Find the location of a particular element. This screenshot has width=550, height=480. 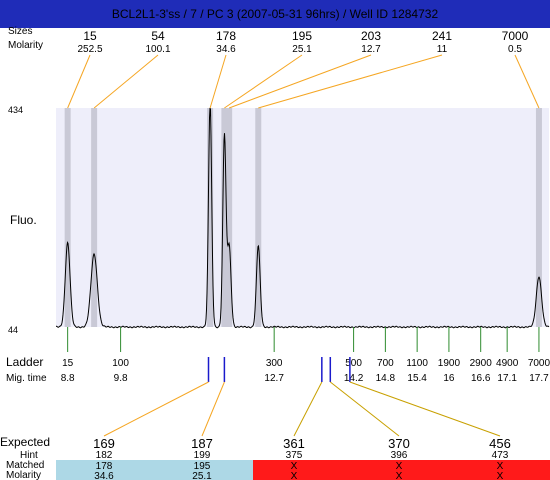

ladder-time: 16.6 is located at coordinates (481, 378).